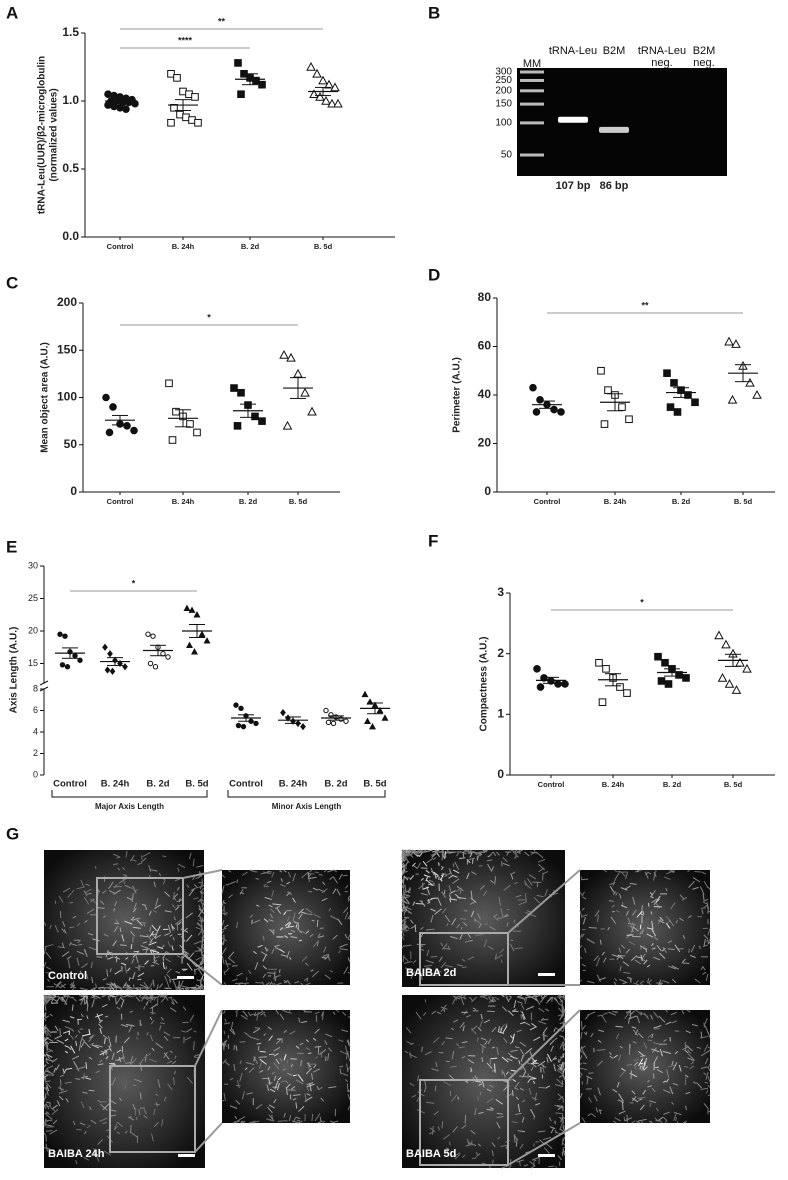 This screenshot has height=1180, width=788. What do you see at coordinates (12, 282) in the screenshot?
I see `panel-label: C` at bounding box center [12, 282].